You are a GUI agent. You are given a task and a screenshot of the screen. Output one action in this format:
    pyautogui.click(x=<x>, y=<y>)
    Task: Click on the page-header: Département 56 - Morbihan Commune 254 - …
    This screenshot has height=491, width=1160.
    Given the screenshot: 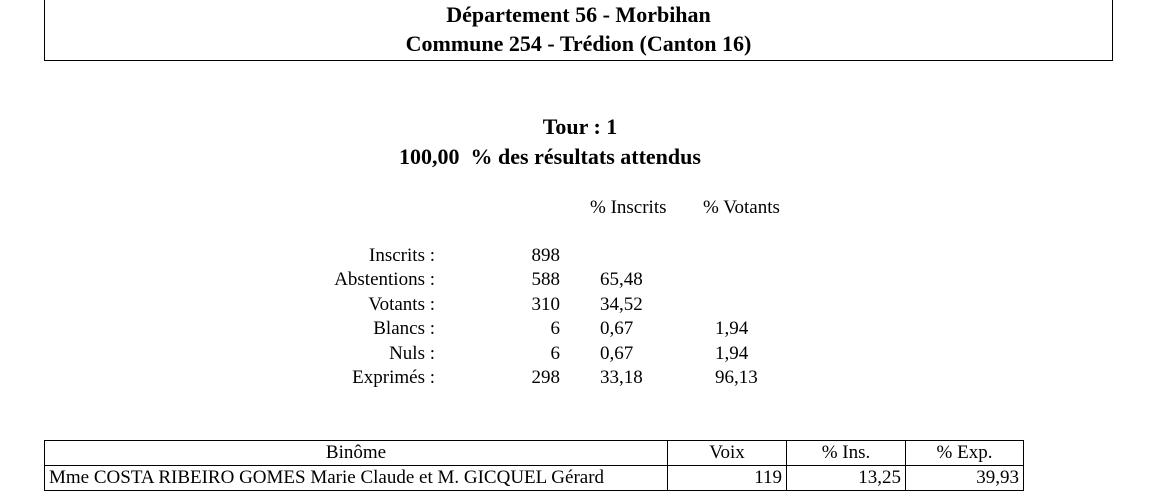 What is the action you would take?
    pyautogui.click(x=578, y=30)
    